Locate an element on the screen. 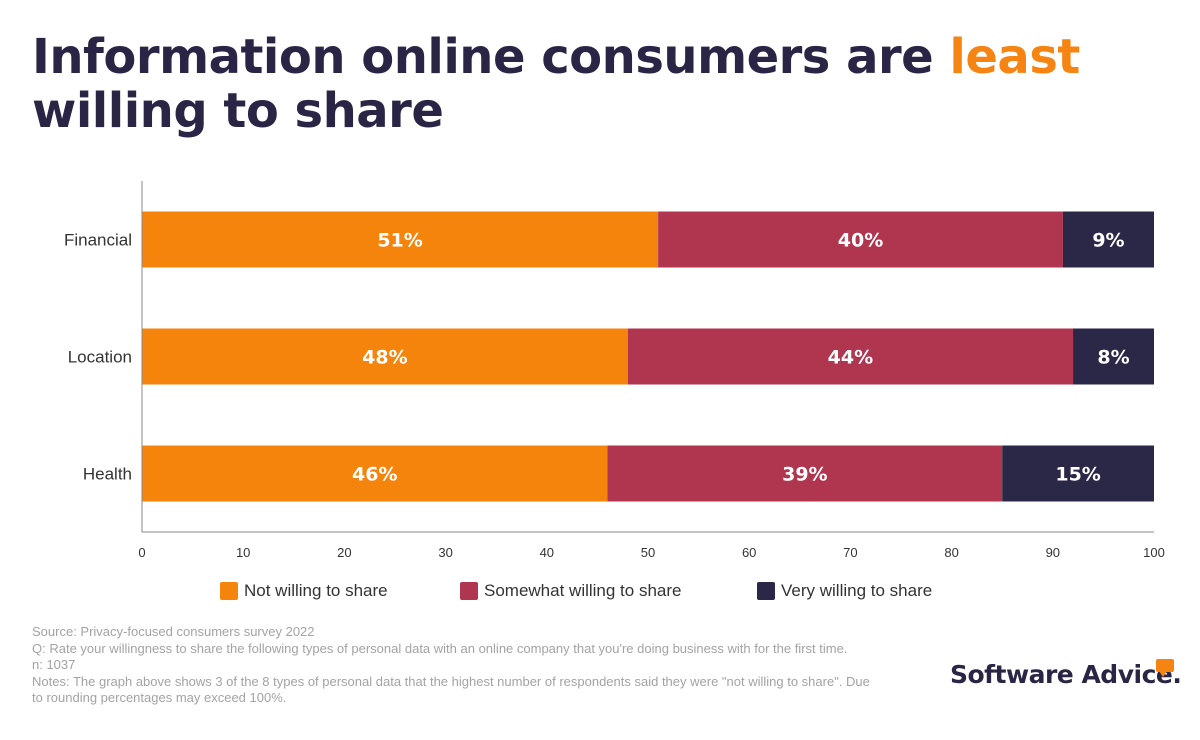 This screenshot has height=740, width=1200. category-label-location: Location is located at coordinates (100, 357).